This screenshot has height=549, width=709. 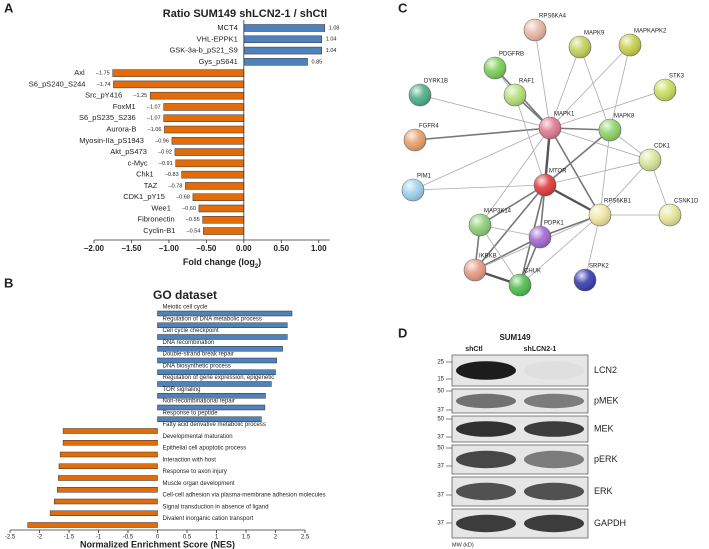 I want to click on x-tick-label: –0.50, so click(x=206, y=248).